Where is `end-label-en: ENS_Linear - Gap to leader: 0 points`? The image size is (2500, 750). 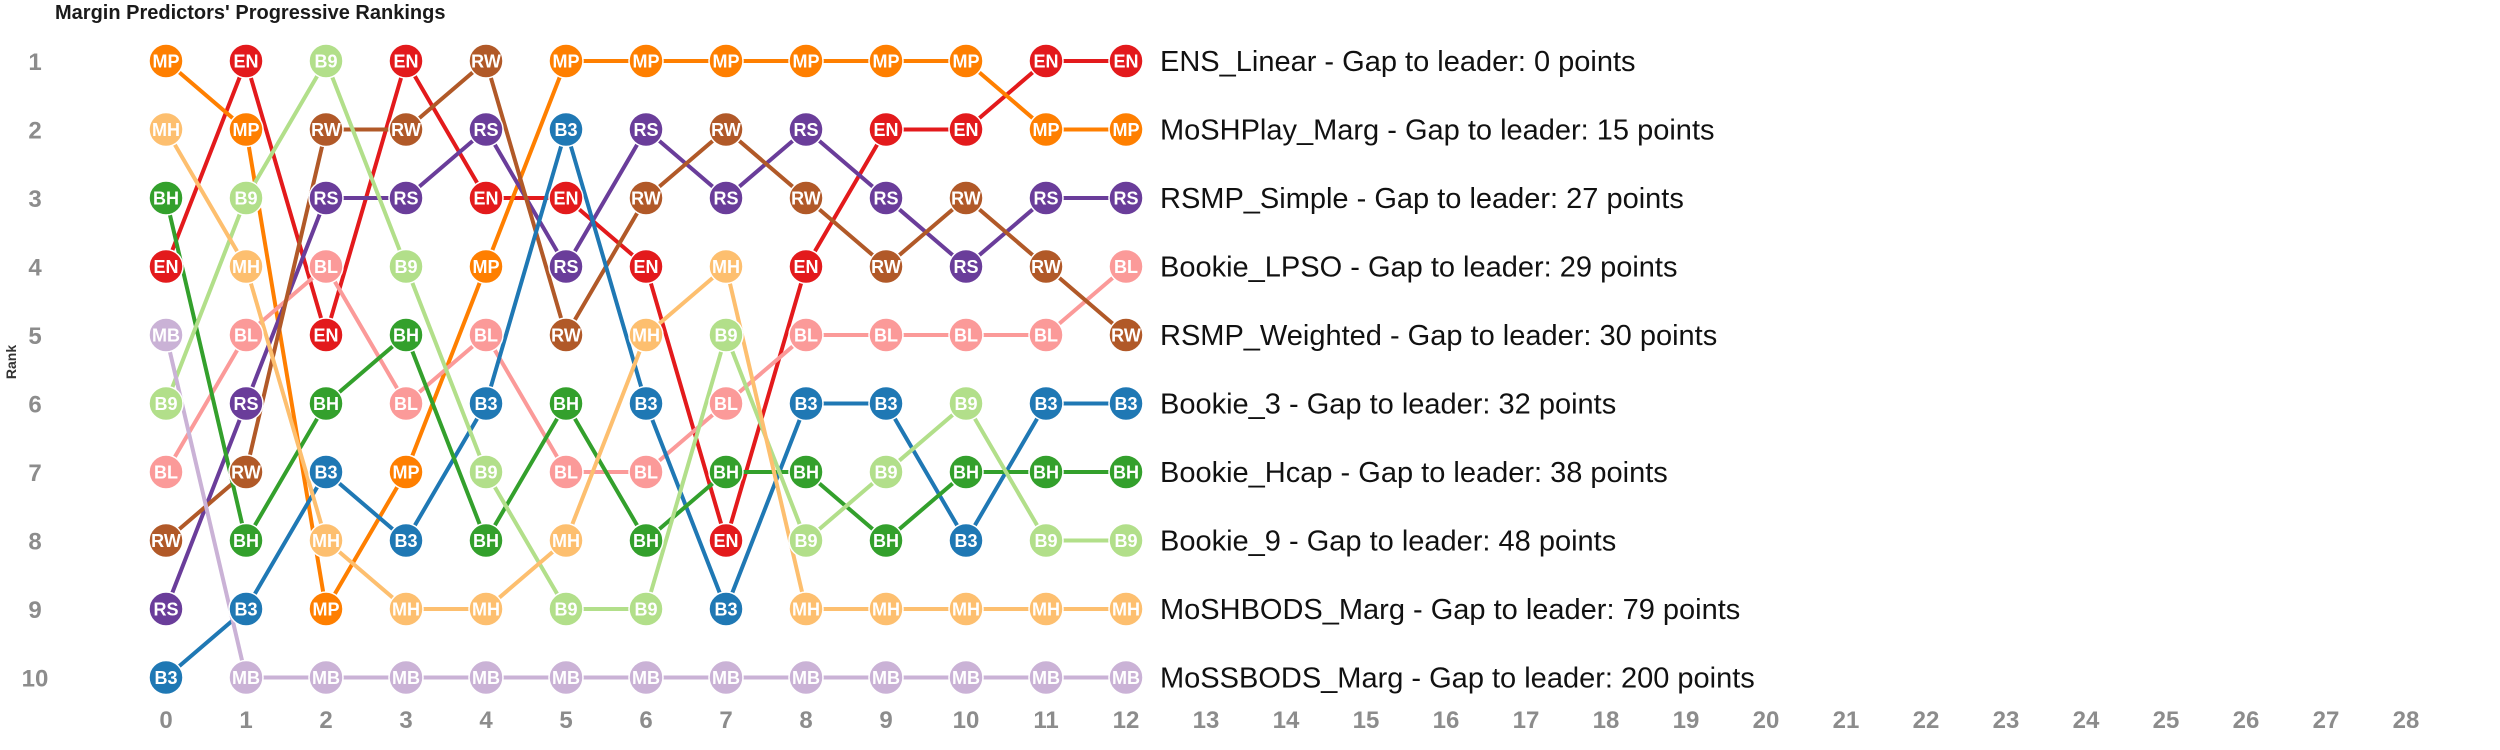 end-label-en: ENS_Linear - Gap to leader: 0 points is located at coordinates (1398, 62).